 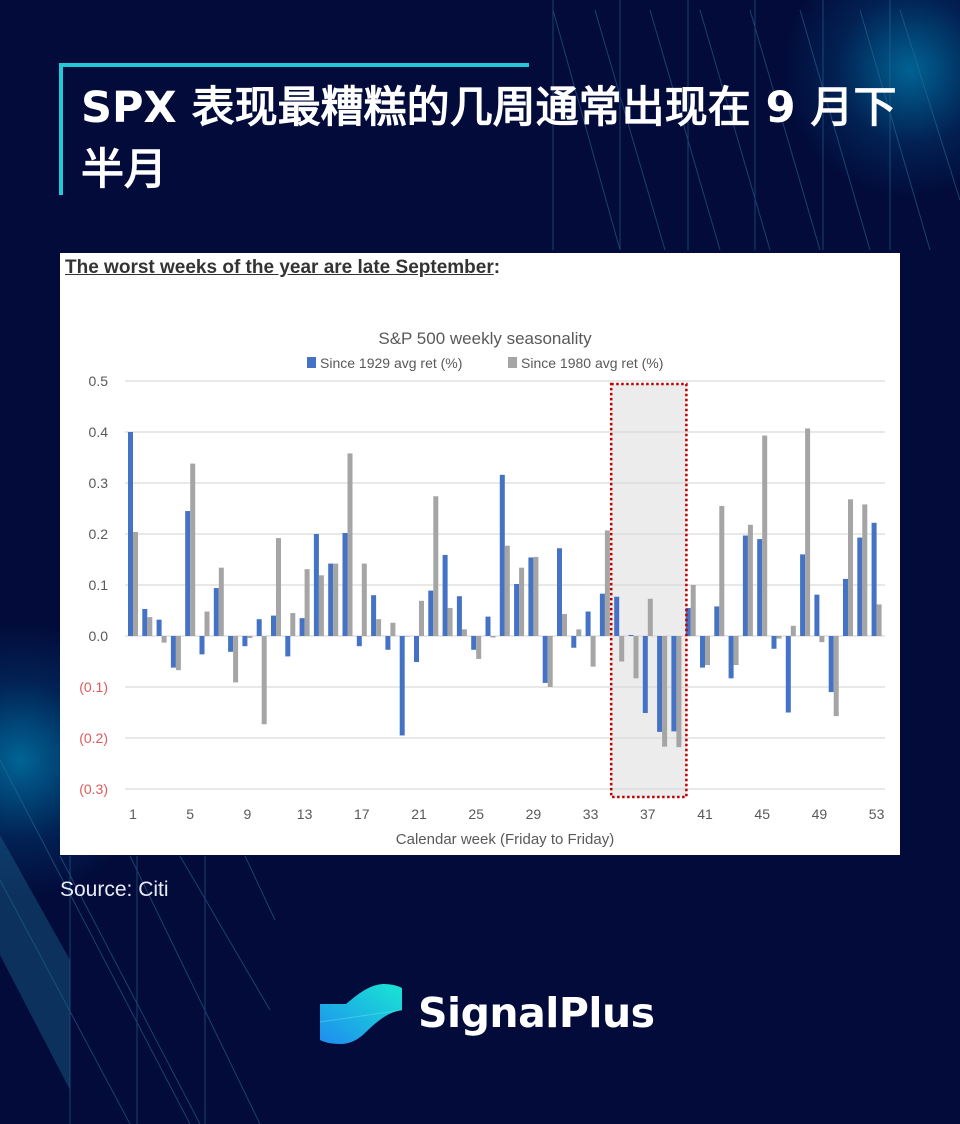 I want to click on x-tick-label: 45, so click(x=762, y=814).